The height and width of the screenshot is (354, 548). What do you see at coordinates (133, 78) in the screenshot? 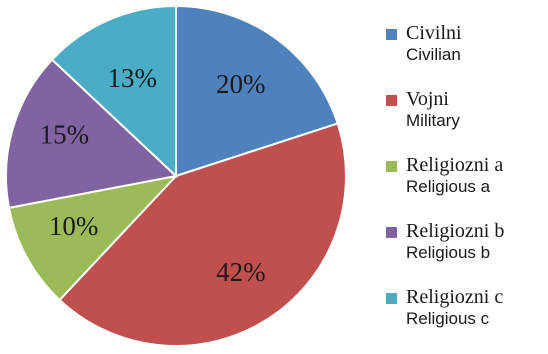
I see `slice-value-label: 13%` at bounding box center [133, 78].